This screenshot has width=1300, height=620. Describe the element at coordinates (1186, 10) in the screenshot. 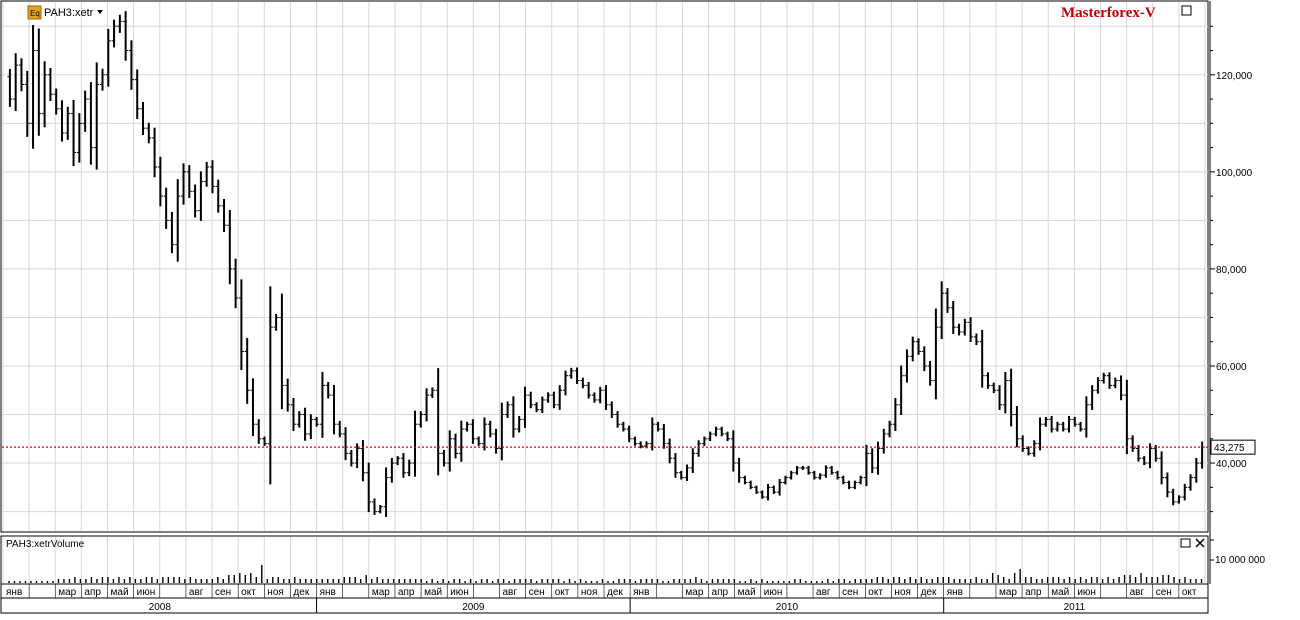

I see `maximize-icon` at that location.